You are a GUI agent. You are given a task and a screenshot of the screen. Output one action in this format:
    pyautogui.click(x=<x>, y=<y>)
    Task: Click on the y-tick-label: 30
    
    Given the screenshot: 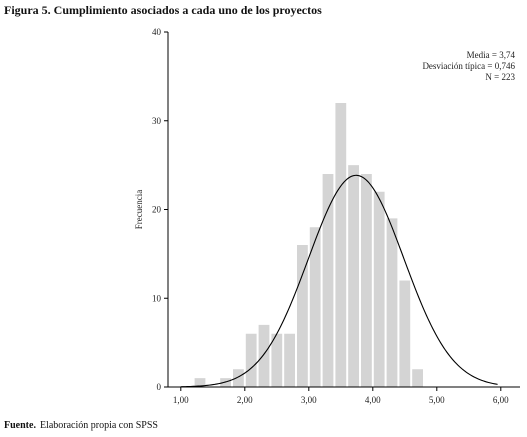 What is the action you would take?
    pyautogui.click(x=157, y=121)
    